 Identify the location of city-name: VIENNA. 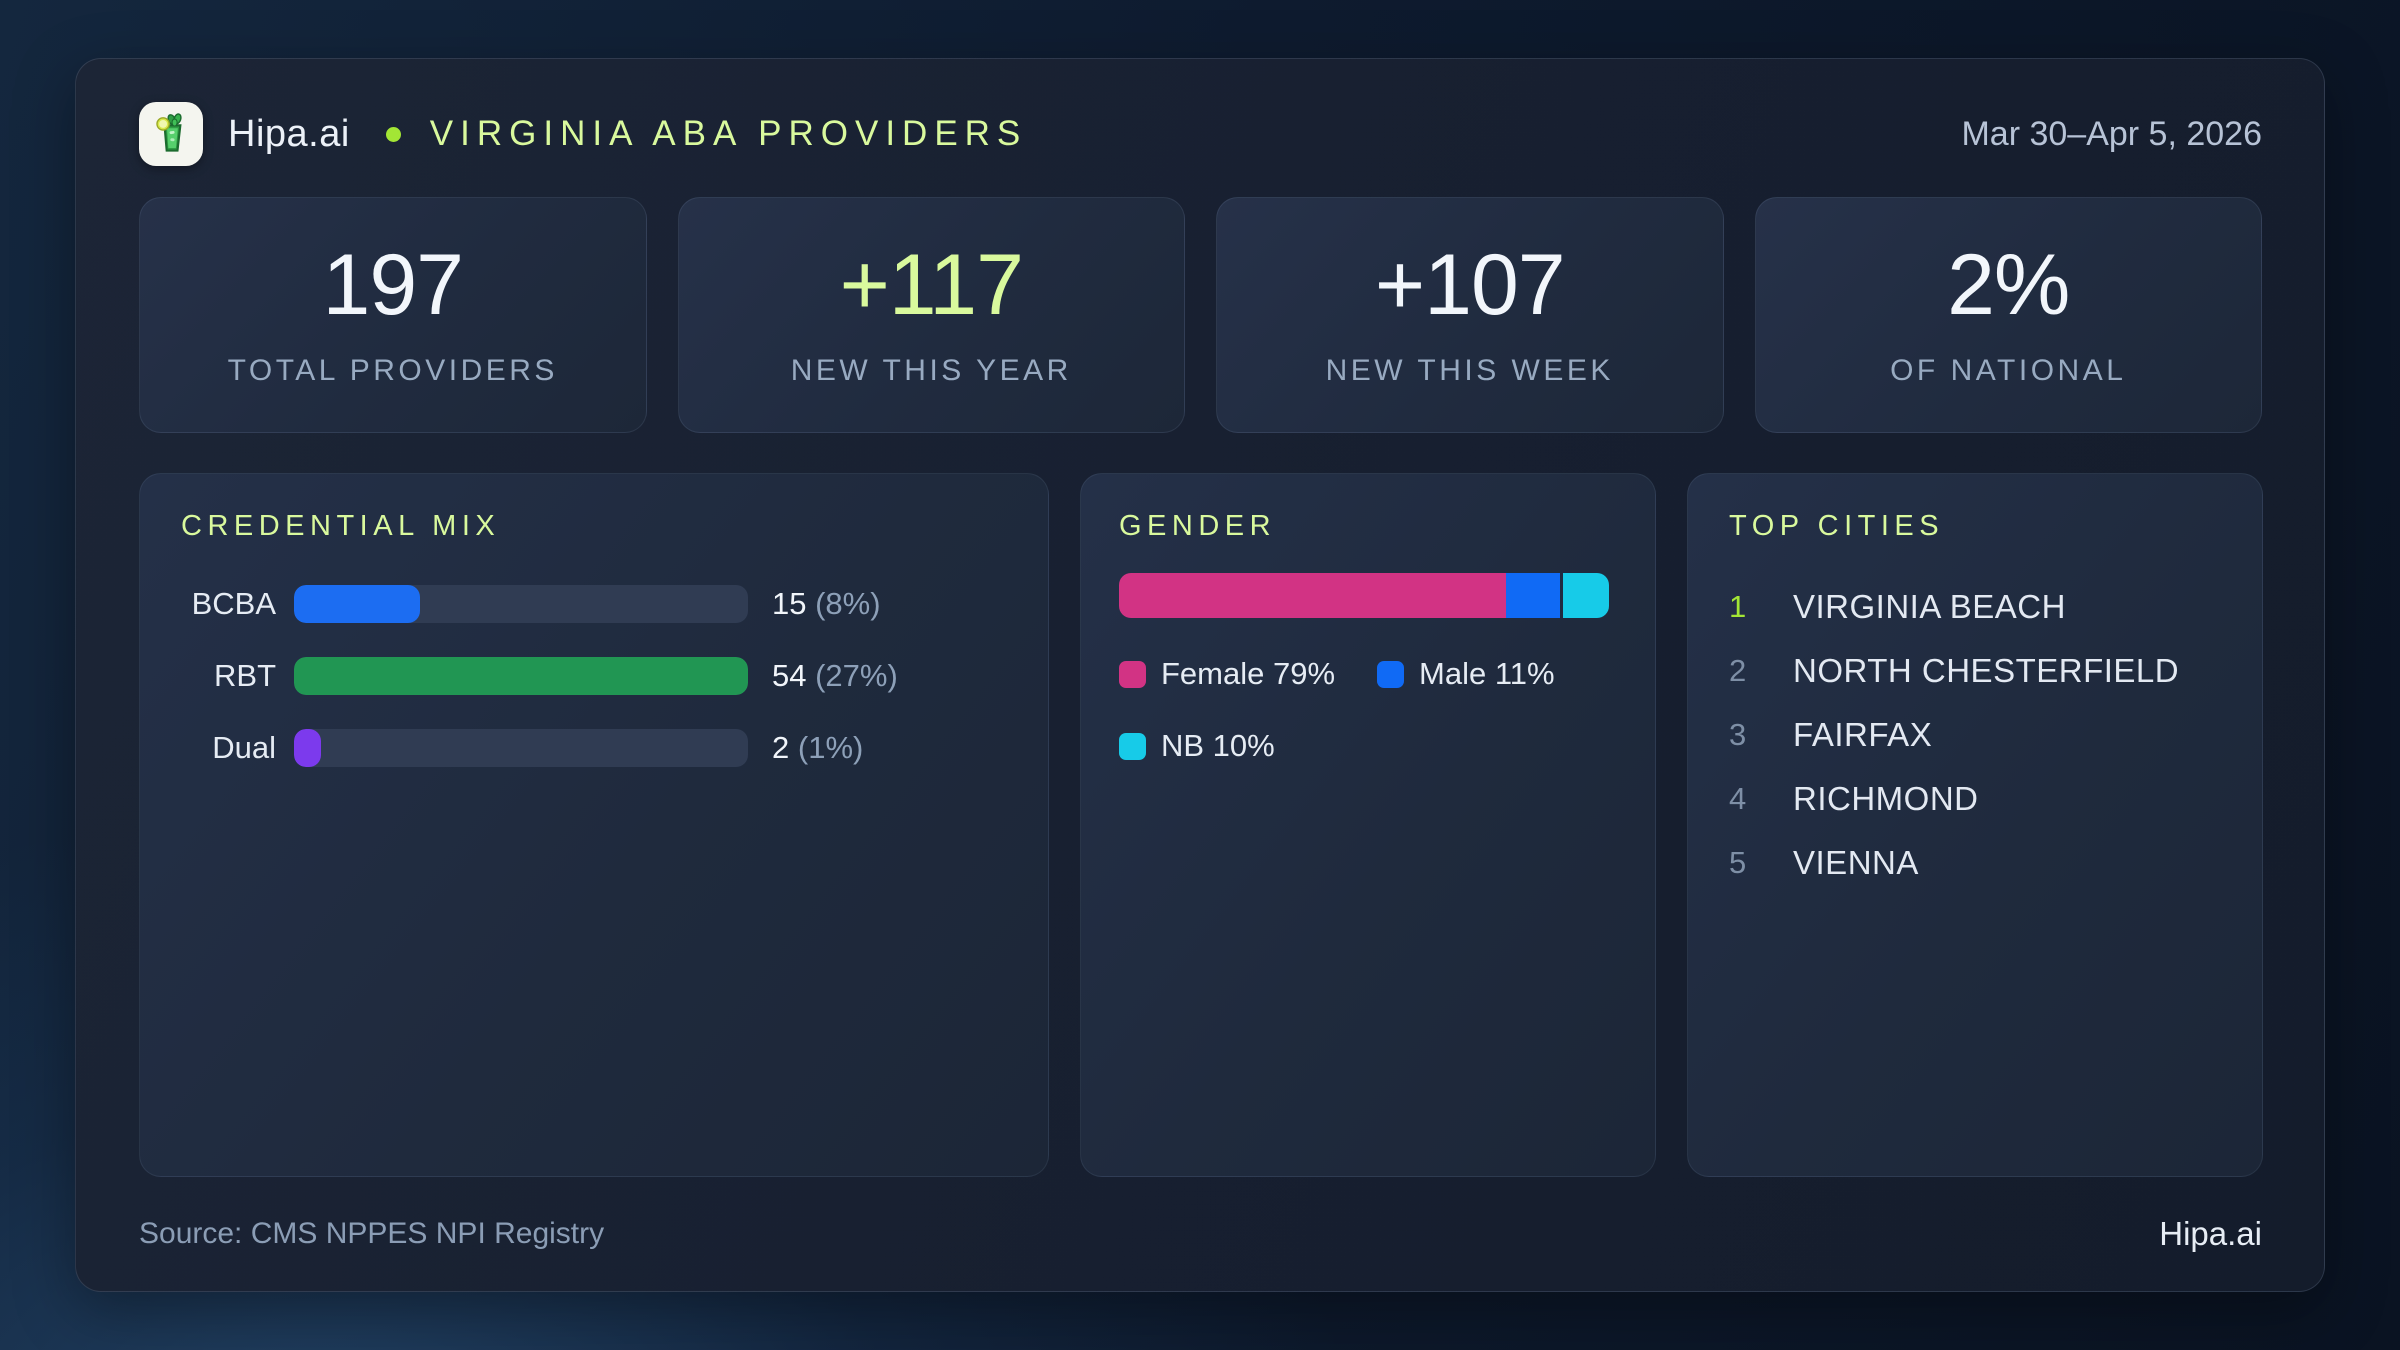
(1856, 862).